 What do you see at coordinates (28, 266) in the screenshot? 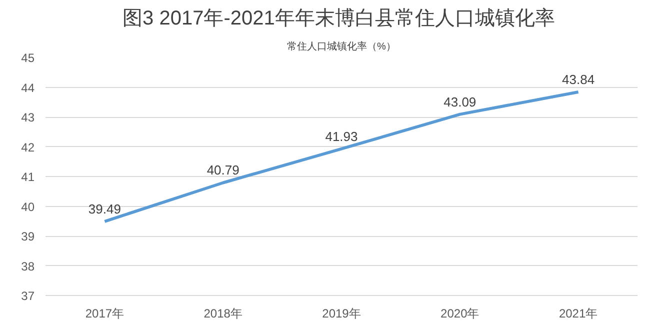
I see `y-tick-label: 38` at bounding box center [28, 266].